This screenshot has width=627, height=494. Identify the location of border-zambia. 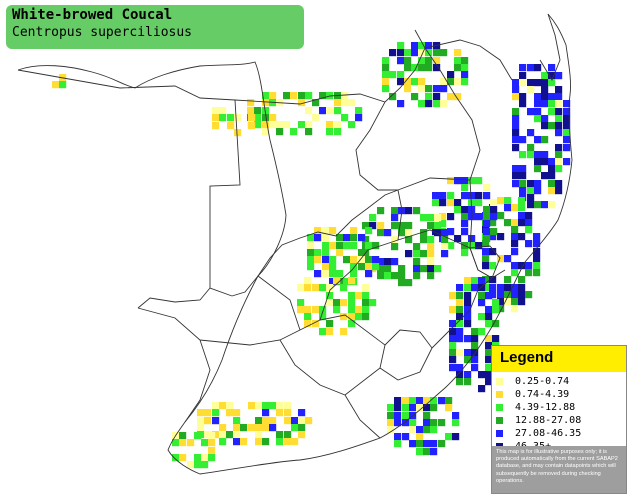
(448, 71).